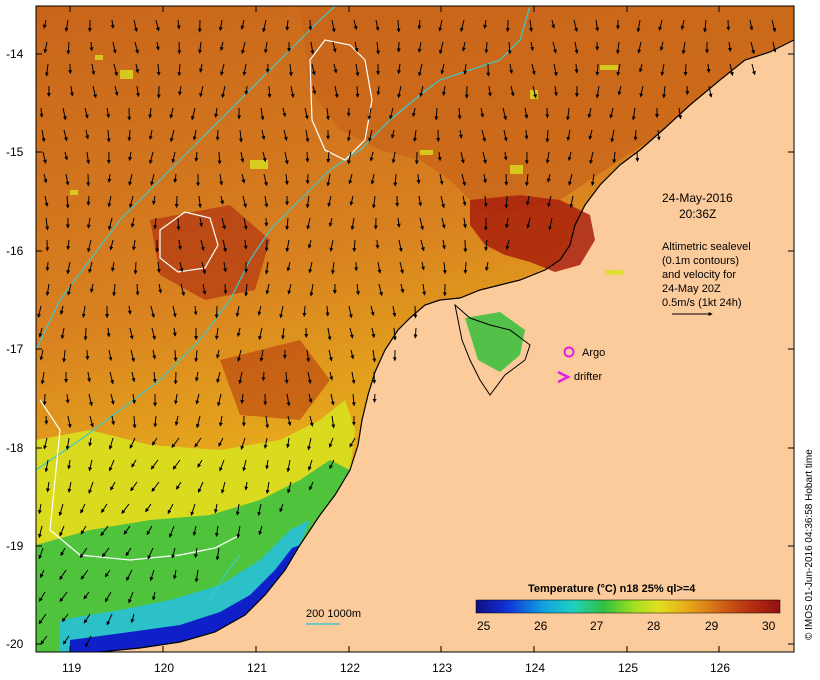  I want to click on drifter-marker-icon, so click(564, 377).